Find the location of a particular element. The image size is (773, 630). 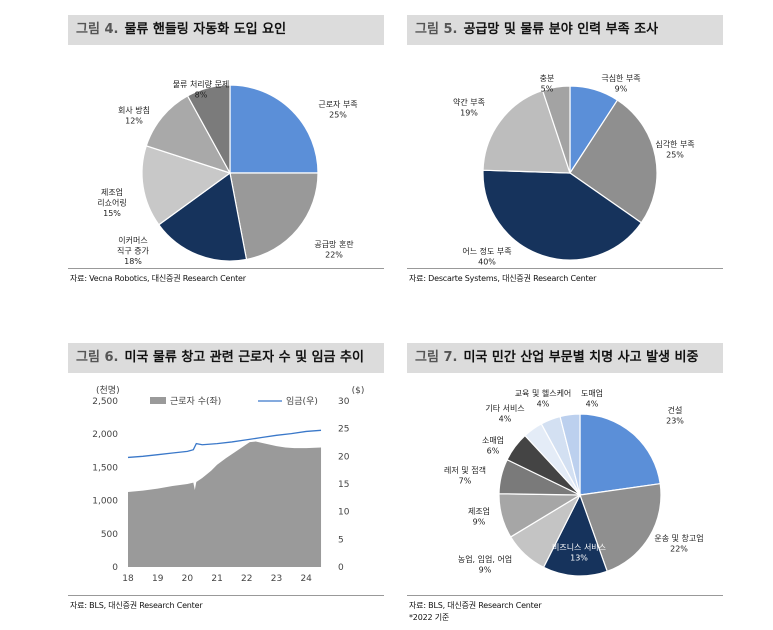

figure-5-pie-chart: 극심한 부족 9% 심각한 부족 25% 어느 정도 부족 40% 약간 부족 19% 충분 5% is located at coordinates (574, 170).